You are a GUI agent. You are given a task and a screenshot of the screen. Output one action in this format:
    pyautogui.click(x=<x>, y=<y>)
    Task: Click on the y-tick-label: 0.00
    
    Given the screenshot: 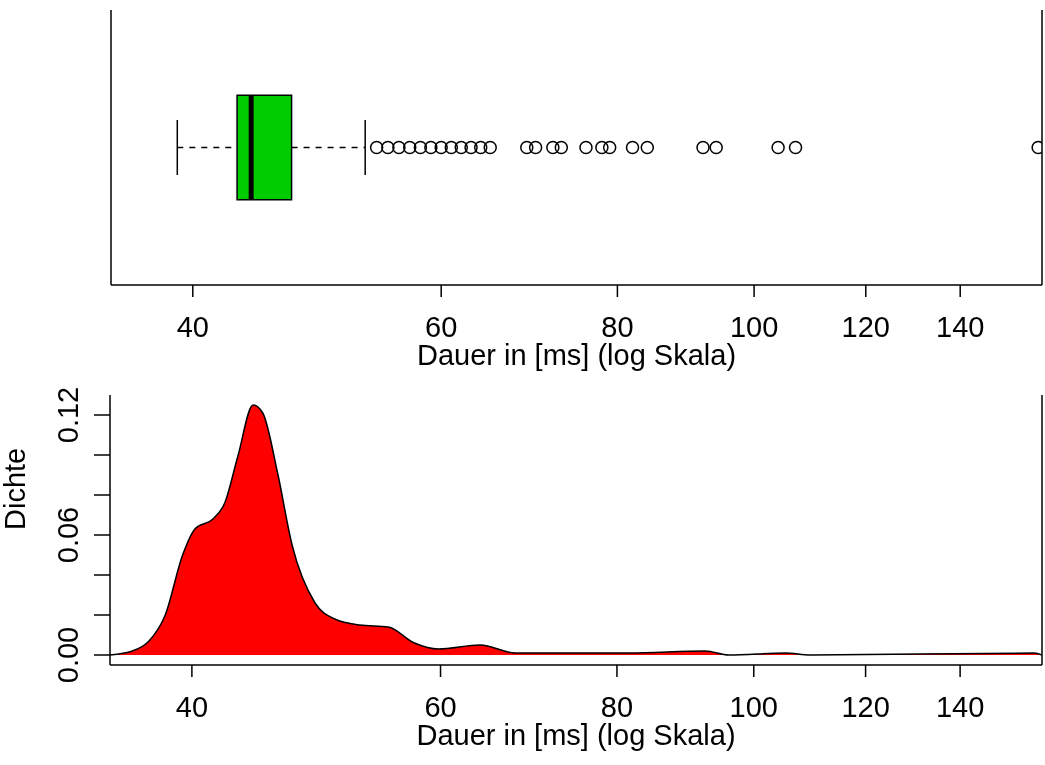 What is the action you would take?
    pyautogui.click(x=68, y=655)
    